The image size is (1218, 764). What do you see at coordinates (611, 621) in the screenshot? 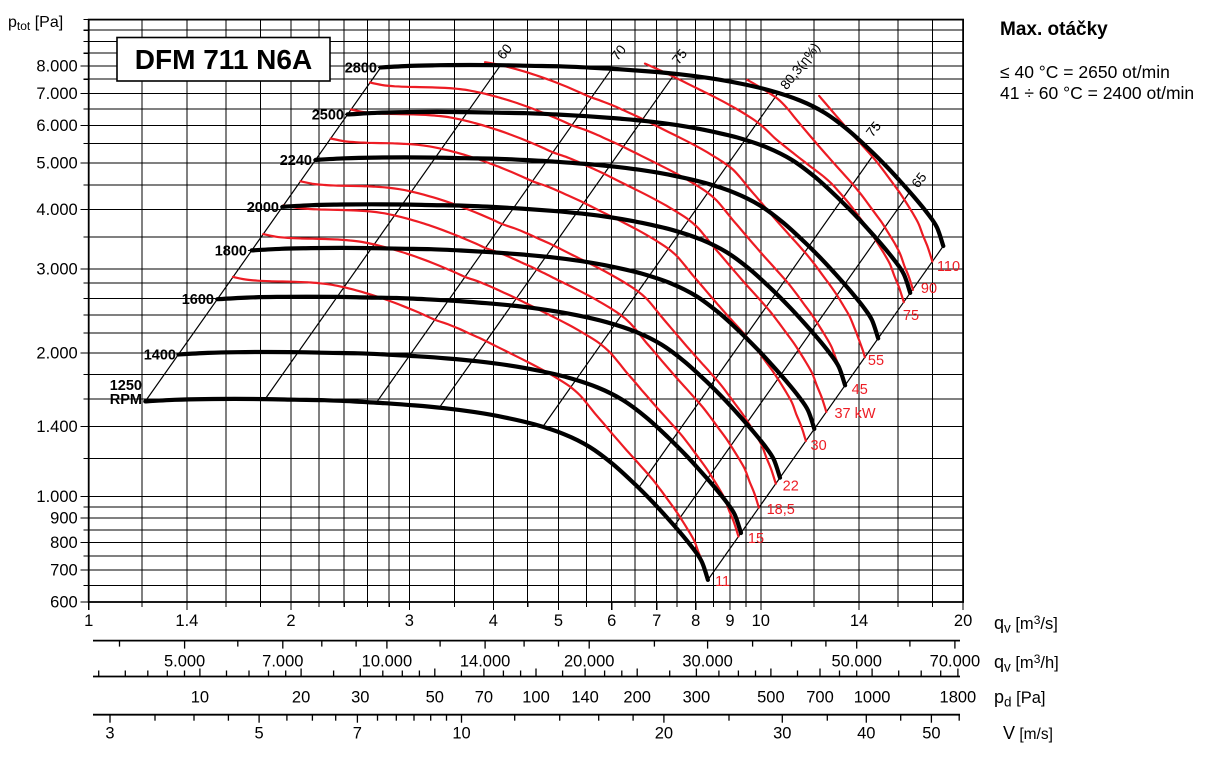
I see `svg-text: 6` at bounding box center [611, 621].